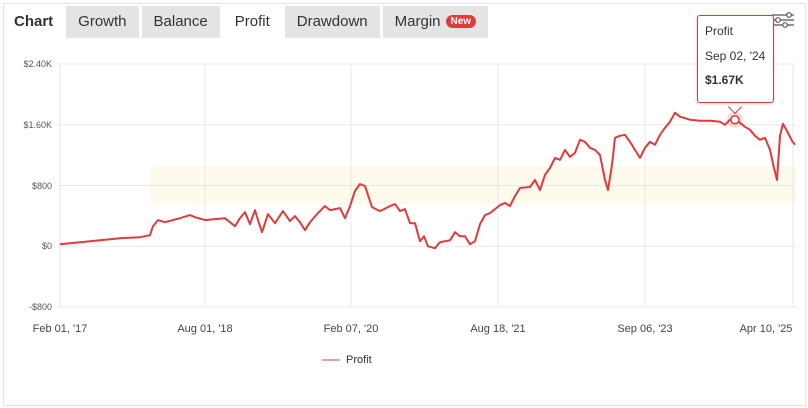  I want to click on tab-margin: Margin New, so click(435, 22).